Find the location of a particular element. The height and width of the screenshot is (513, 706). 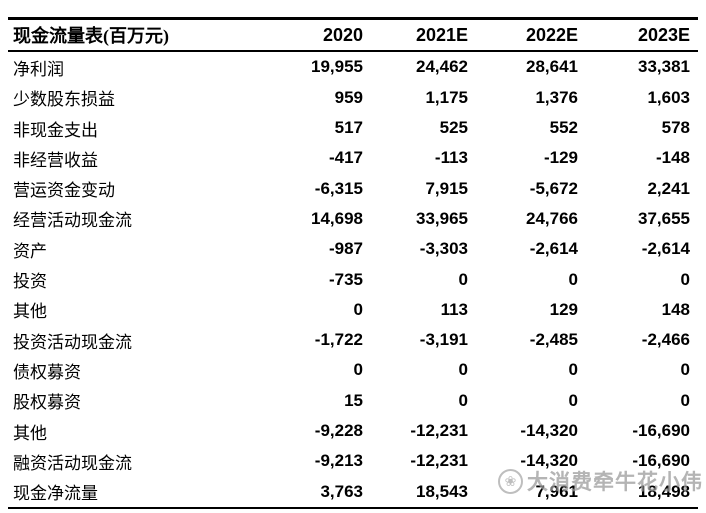

year-column-header: 2023E is located at coordinates (663, 34).